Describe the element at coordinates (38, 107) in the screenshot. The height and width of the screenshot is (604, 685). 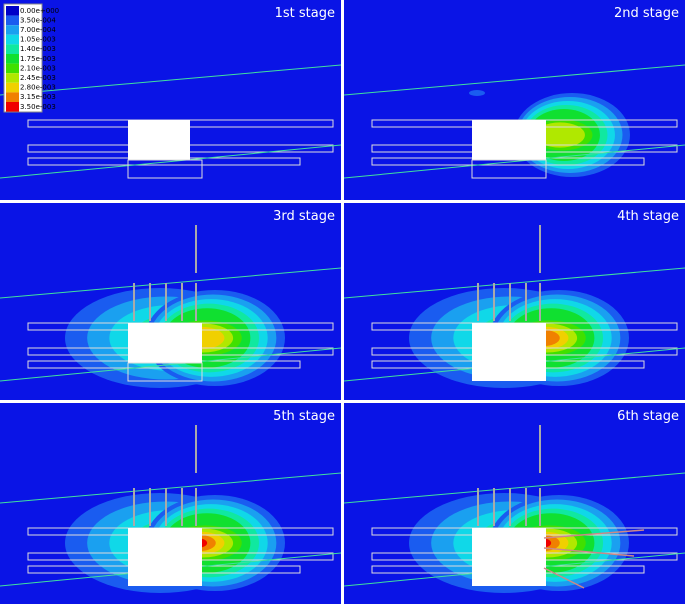
I see `legend-label: 3.50e-003` at that location.